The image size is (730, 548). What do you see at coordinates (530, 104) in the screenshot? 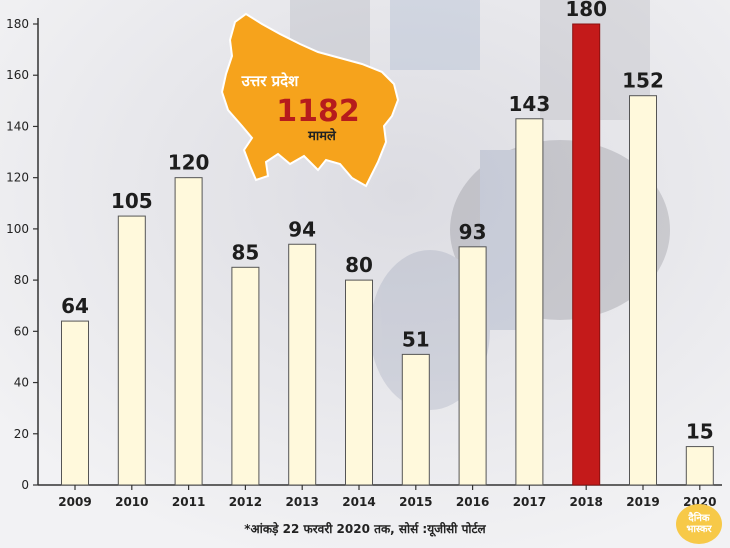
I see `bar-value-label: 143` at bounding box center [530, 104].